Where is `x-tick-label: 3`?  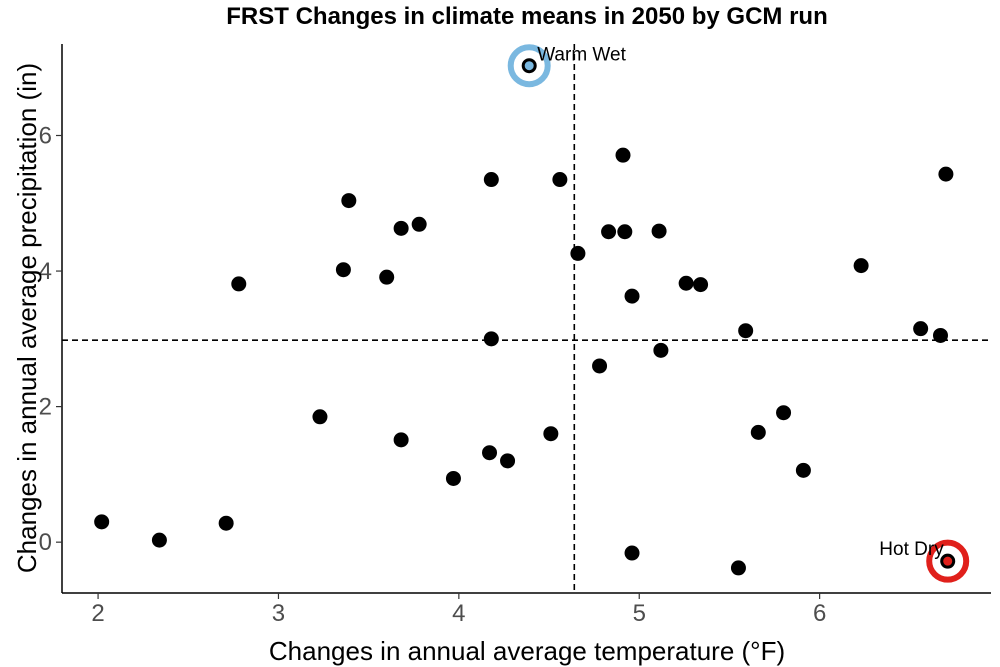 x-tick-label: 3 is located at coordinates (278, 613).